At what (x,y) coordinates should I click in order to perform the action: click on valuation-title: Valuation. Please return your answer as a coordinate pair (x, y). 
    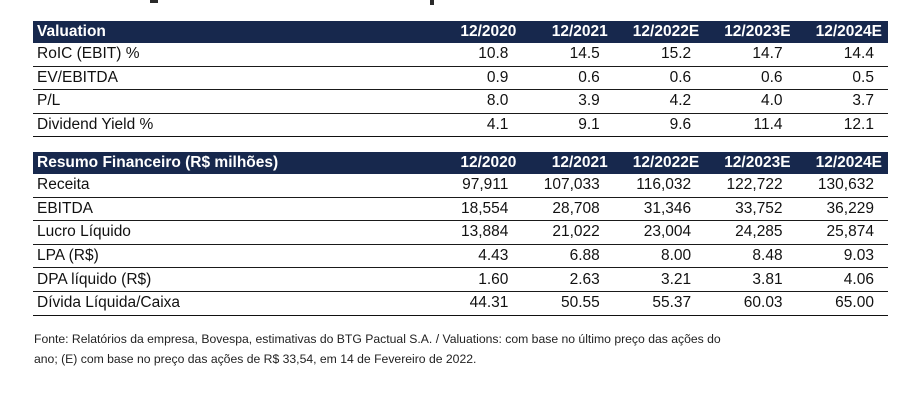
    Looking at the image, I should click on (71, 31).